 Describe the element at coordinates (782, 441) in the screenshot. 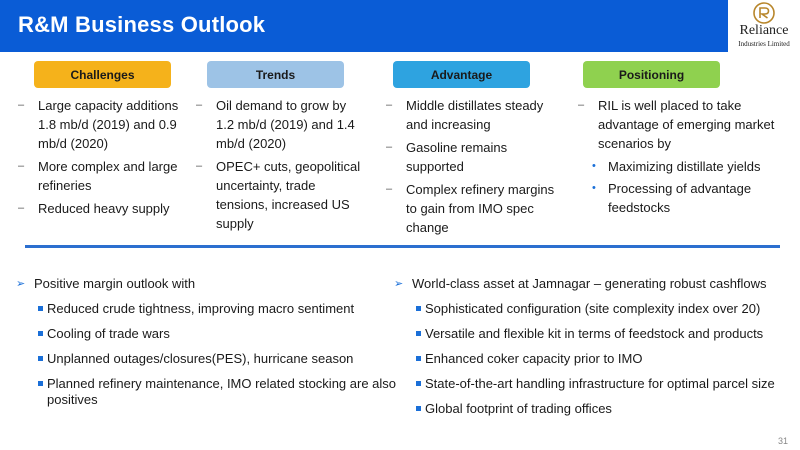

I see `page-number: 31` at that location.